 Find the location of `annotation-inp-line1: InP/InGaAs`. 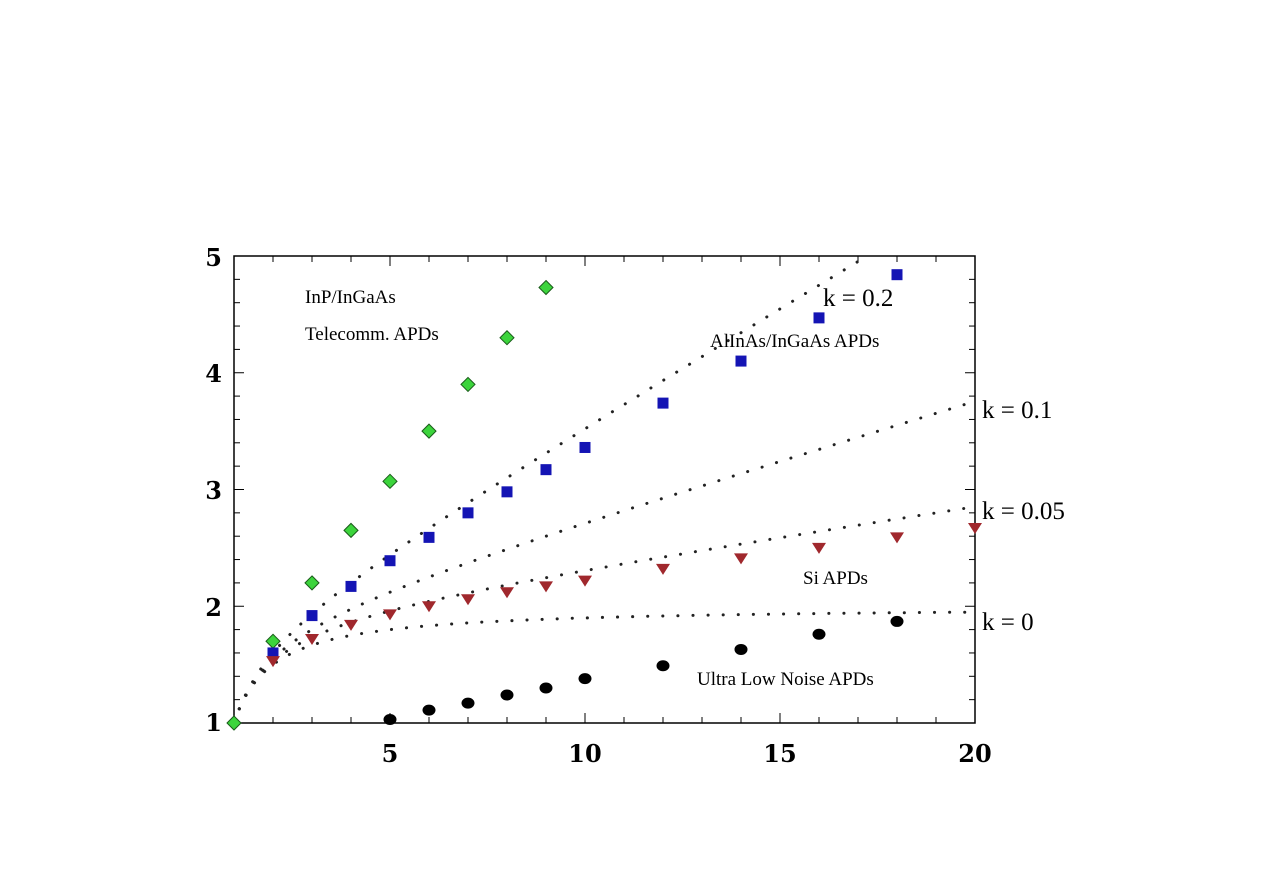

annotation-inp-line1: InP/InGaAs is located at coordinates (350, 297).